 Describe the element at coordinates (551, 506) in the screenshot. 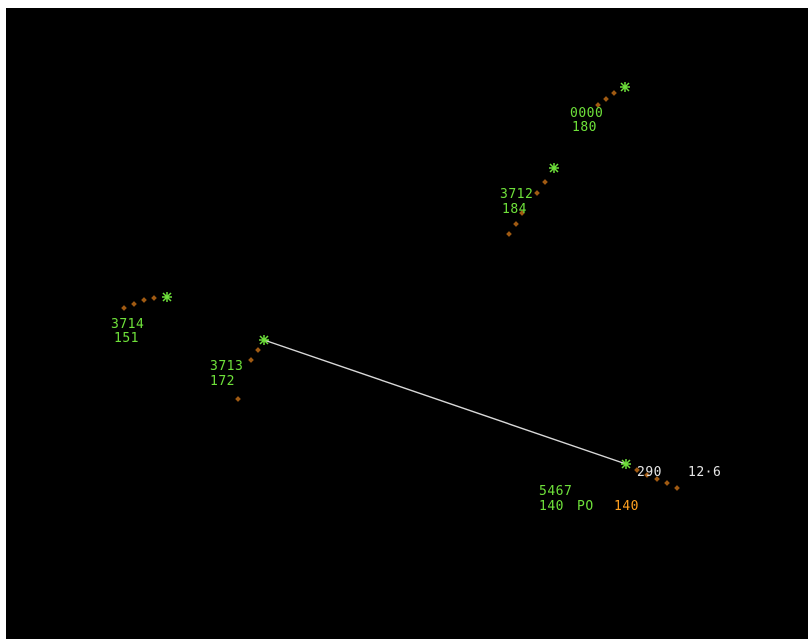

I see `altitude: 140` at that location.